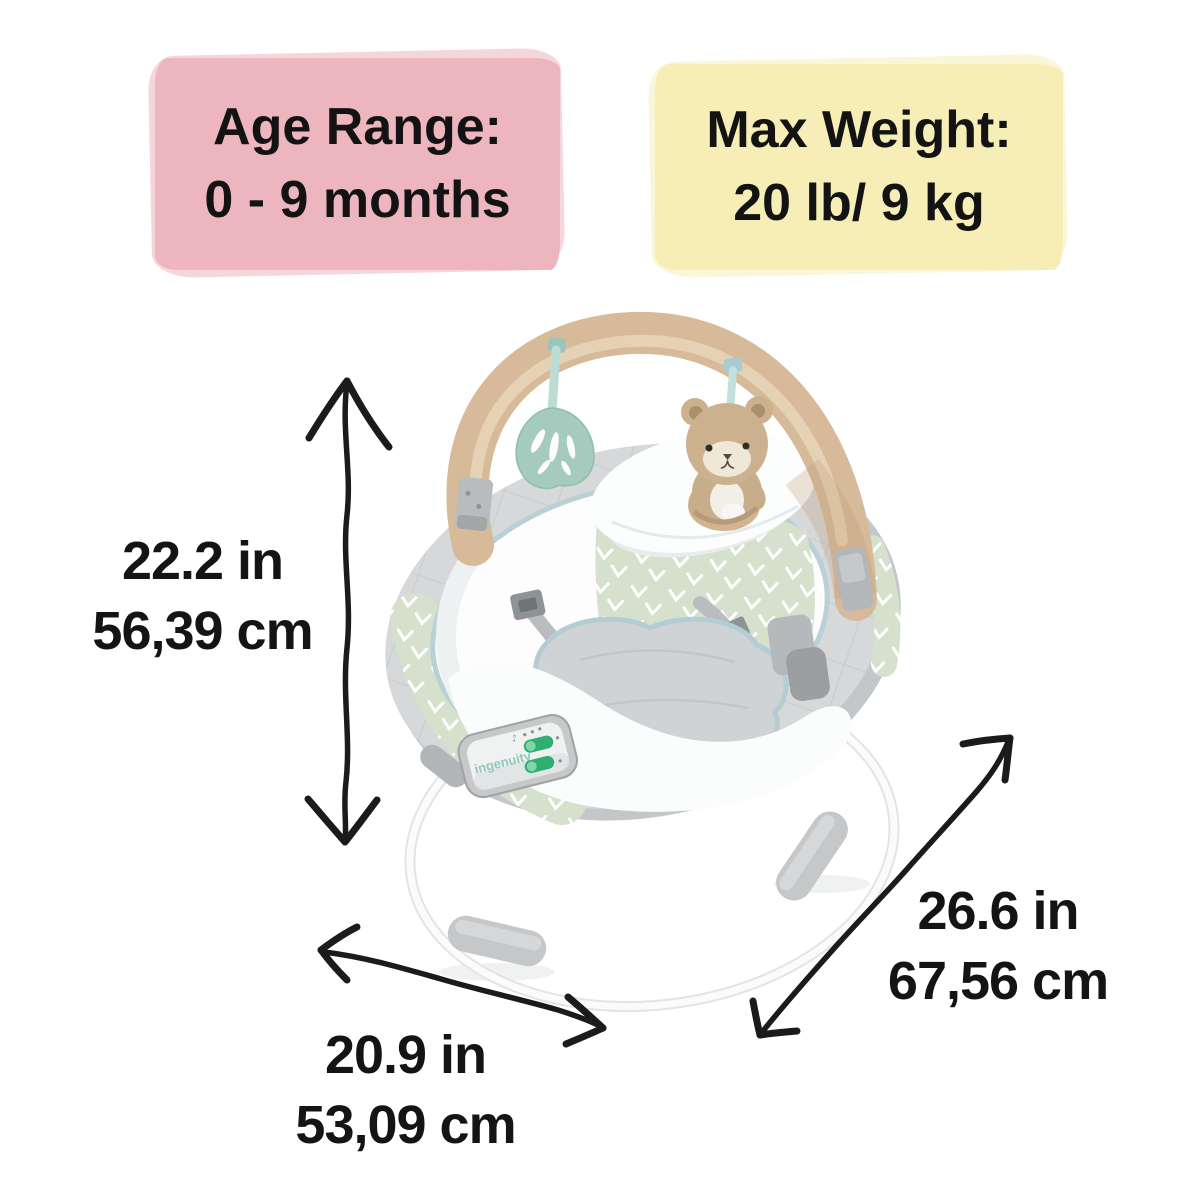 The height and width of the screenshot is (1200, 1200). I want to click on harness-buckle-left, so click(528, 605).